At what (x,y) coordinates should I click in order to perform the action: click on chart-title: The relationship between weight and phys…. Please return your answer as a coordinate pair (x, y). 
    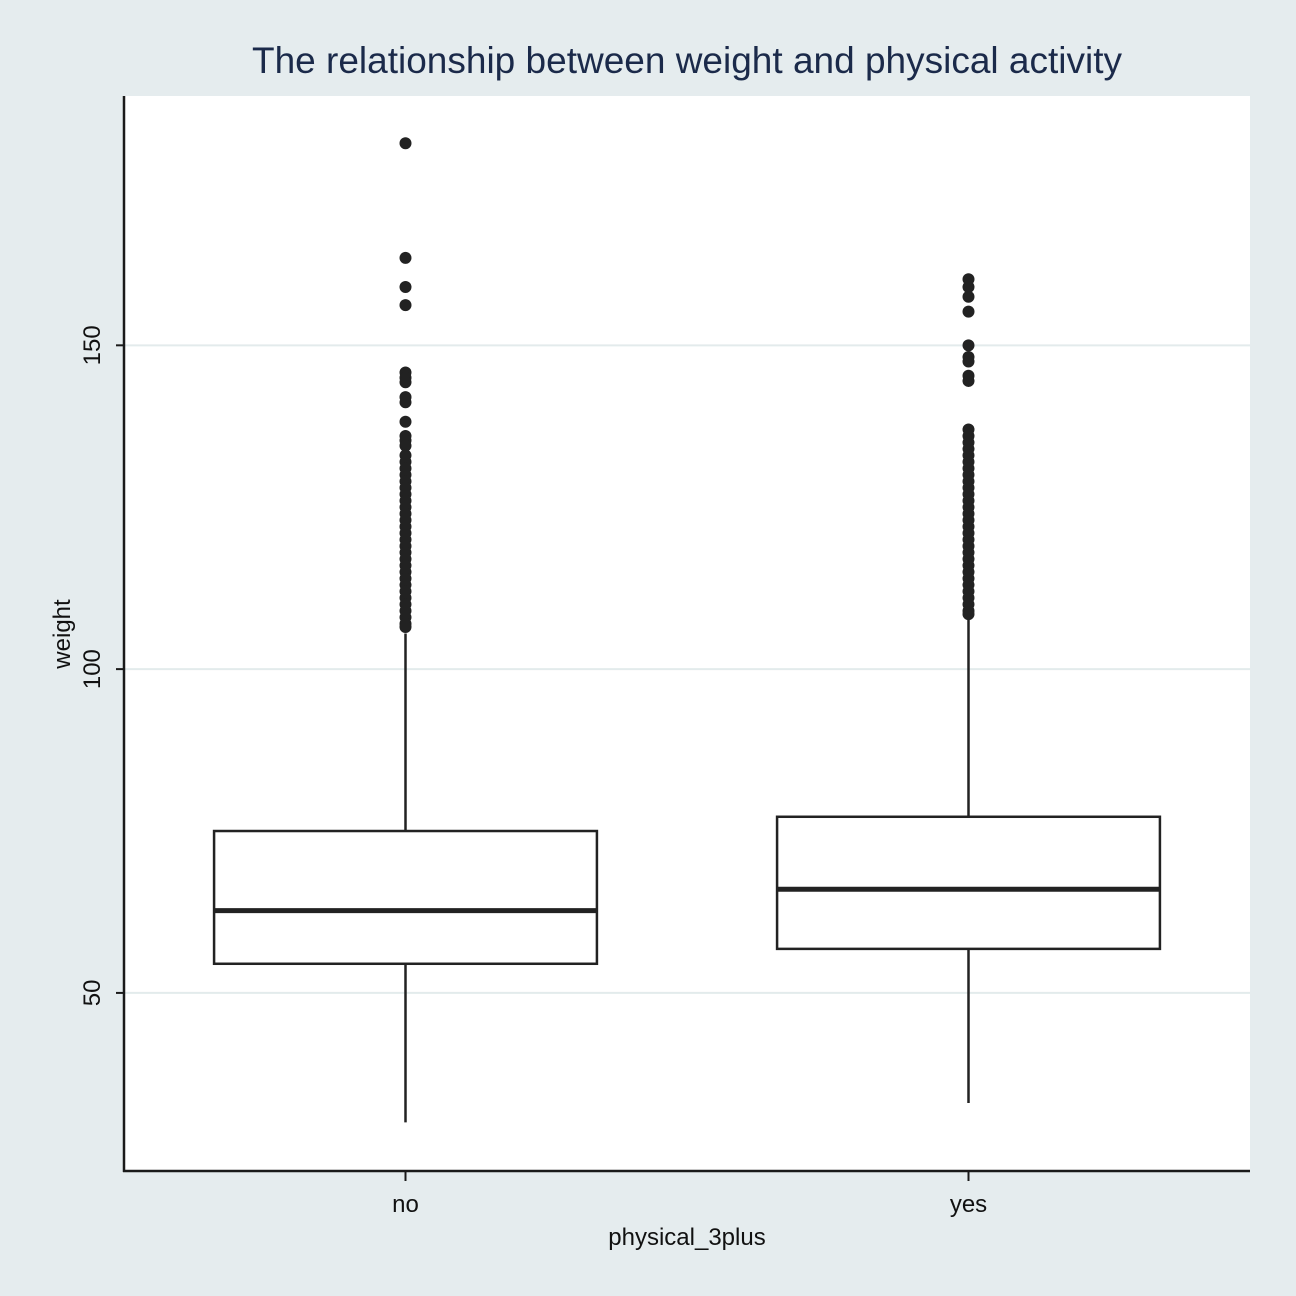
    Looking at the image, I should click on (687, 60).